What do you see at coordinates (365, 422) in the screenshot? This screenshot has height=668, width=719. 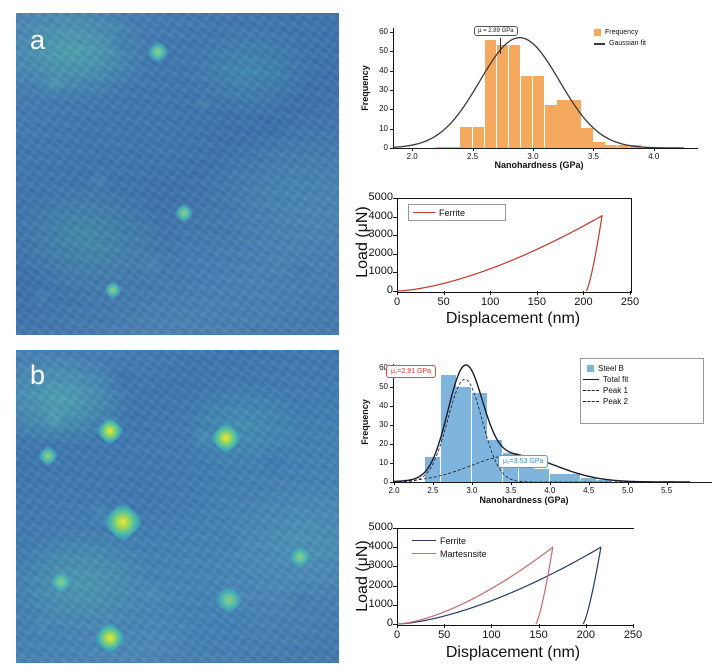 I see `hist-b-ylabel: Frequency` at bounding box center [365, 422].